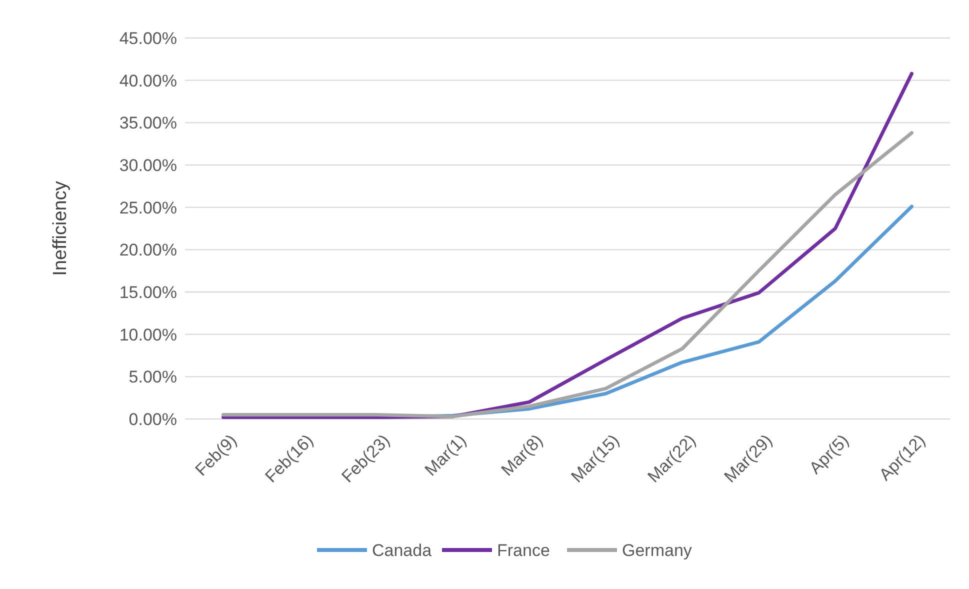 This screenshot has width=969, height=589. I want to click on y-tick-label: 40.00%, so click(148, 80).